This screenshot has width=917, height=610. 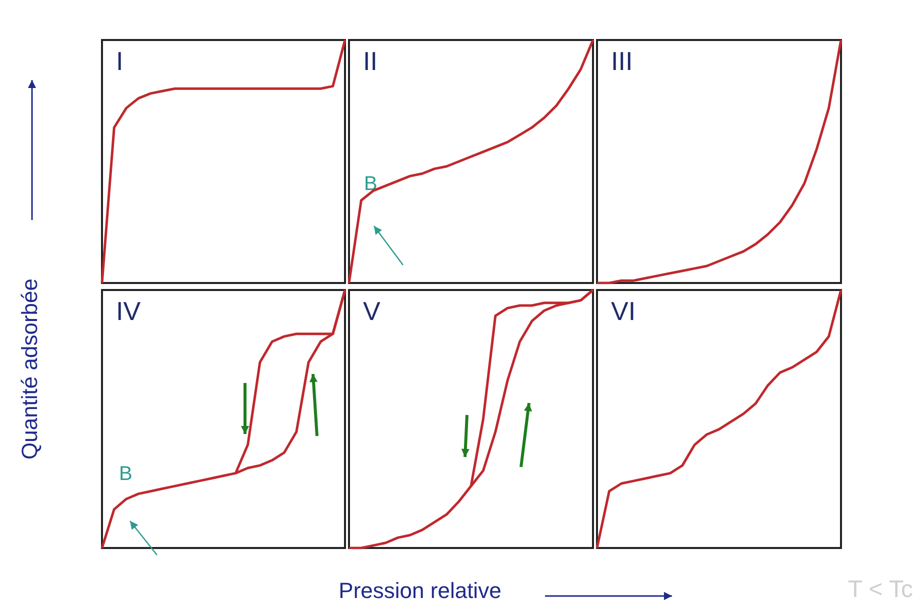 What do you see at coordinates (372, 311) in the screenshot?
I see `chart-title: V` at bounding box center [372, 311].